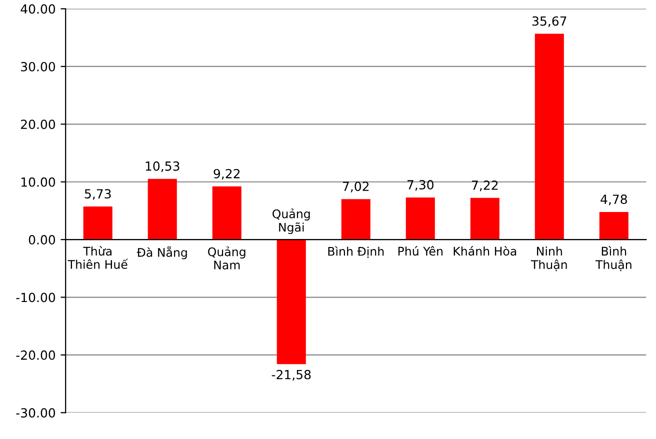 The height and width of the screenshot is (439, 656). What do you see at coordinates (549, 22) in the screenshot?
I see `data-label: 35,67` at bounding box center [549, 22].